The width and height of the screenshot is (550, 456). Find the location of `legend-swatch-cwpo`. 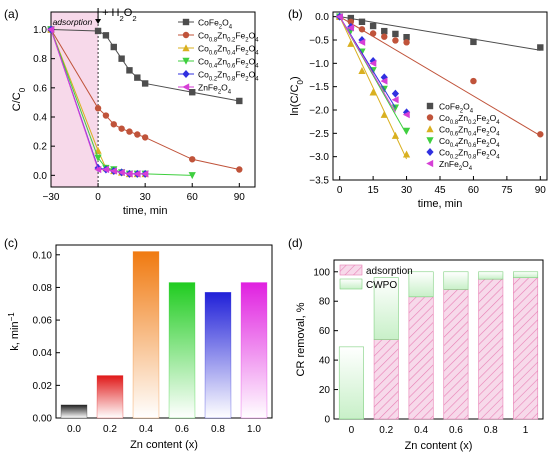

legend-swatch-cwpo is located at coordinates (351, 284).